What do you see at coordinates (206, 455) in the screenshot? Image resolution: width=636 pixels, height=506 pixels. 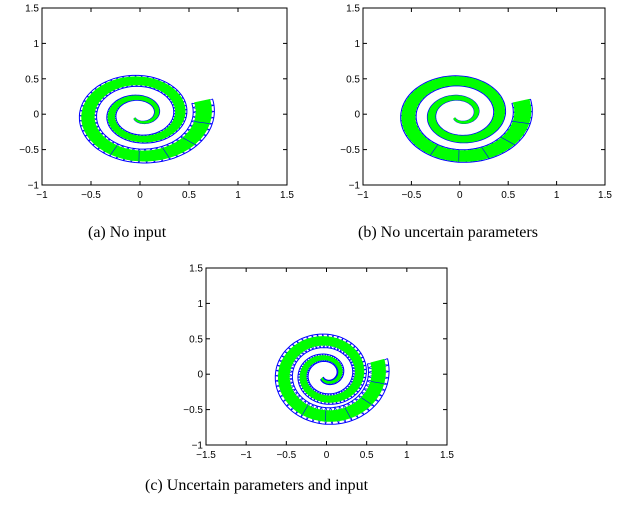 I see `x-tick-label: −1.5` at bounding box center [206, 455].